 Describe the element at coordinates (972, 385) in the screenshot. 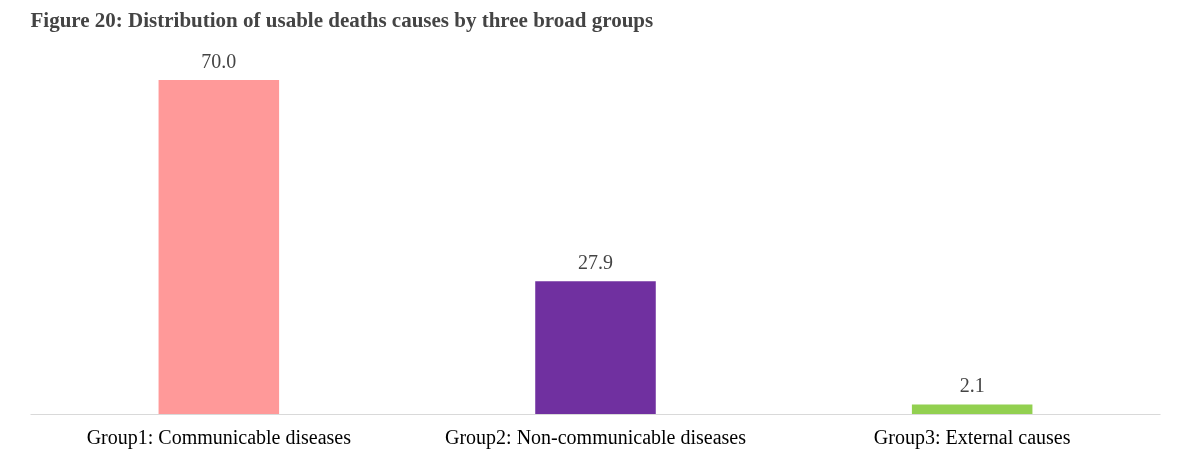

I see `data-label: 2.1` at that location.